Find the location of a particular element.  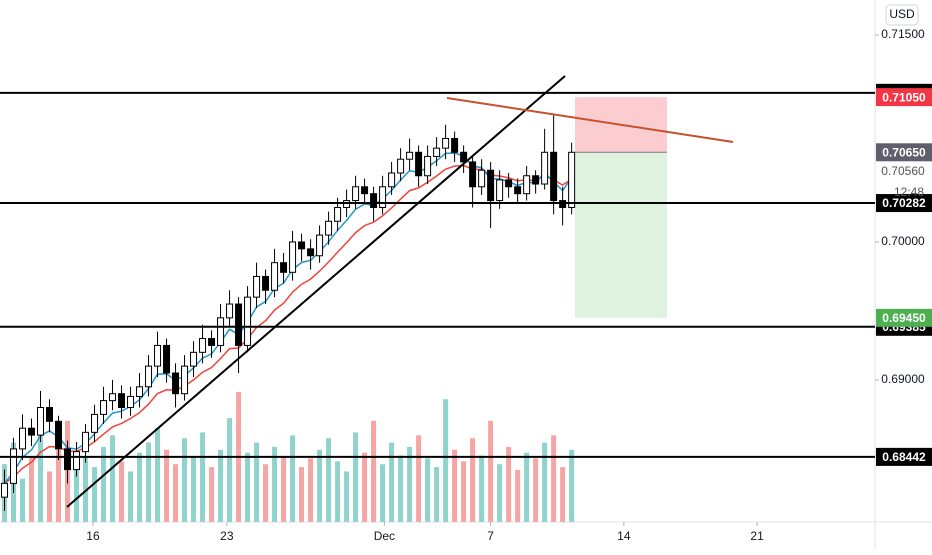

currency-button is located at coordinates (902, 15).